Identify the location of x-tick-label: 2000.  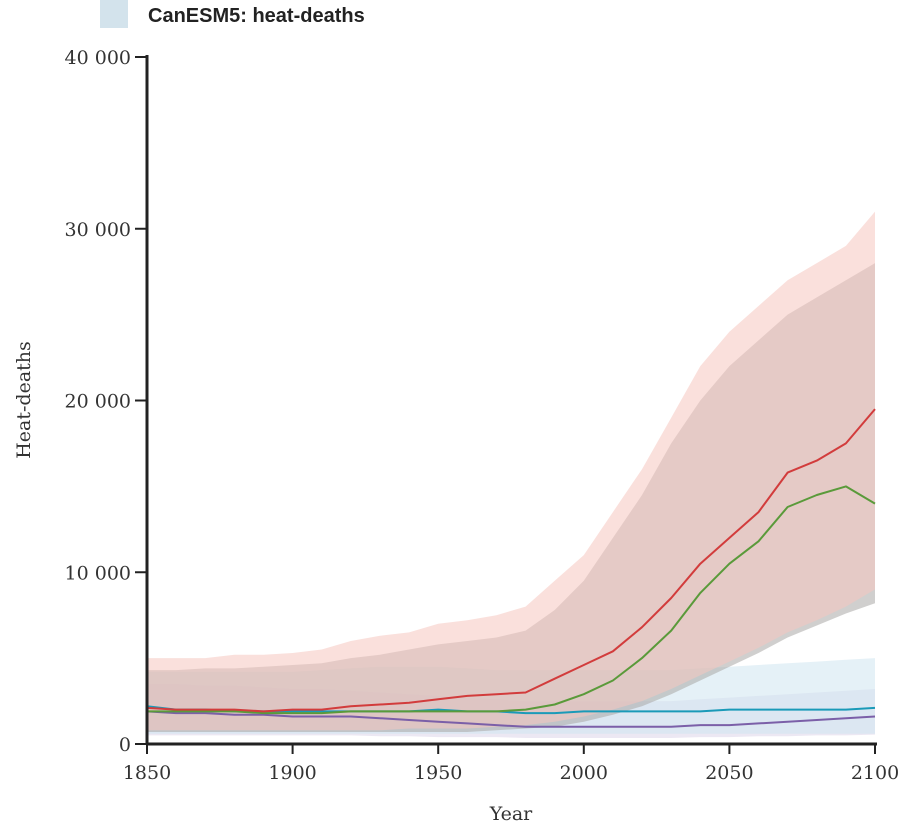
(584, 773).